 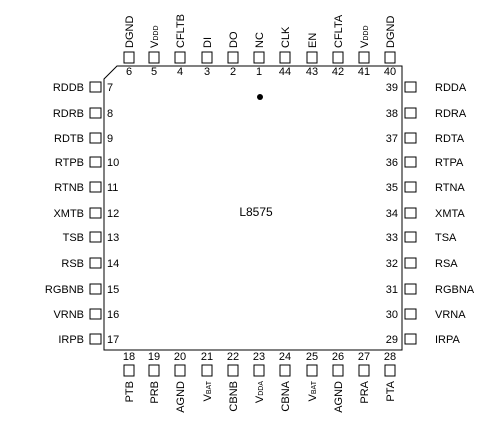 What do you see at coordinates (312, 376) in the screenshot?
I see `pin-bottom-25: 25 VBAT` at bounding box center [312, 376].